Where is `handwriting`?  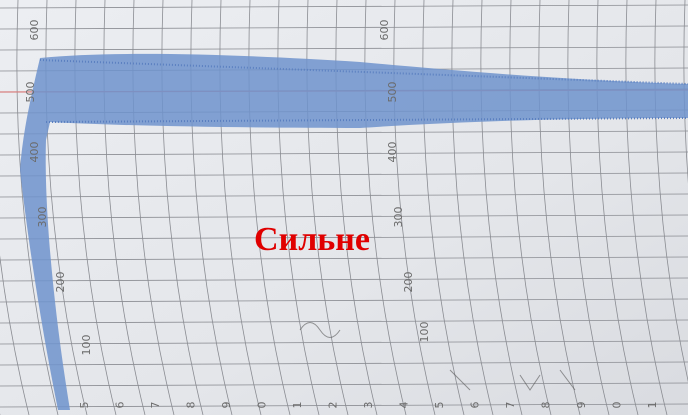 handwriting is located at coordinates (437, 356).